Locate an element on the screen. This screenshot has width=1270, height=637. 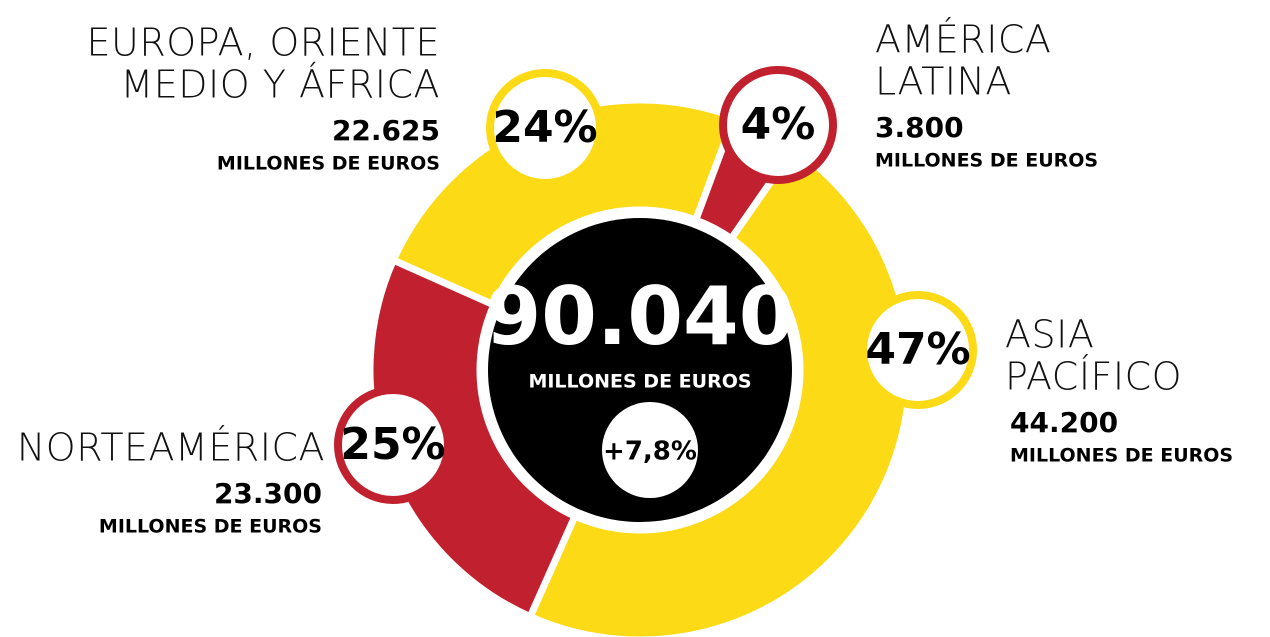
percent-label: 47% is located at coordinates (917, 349).